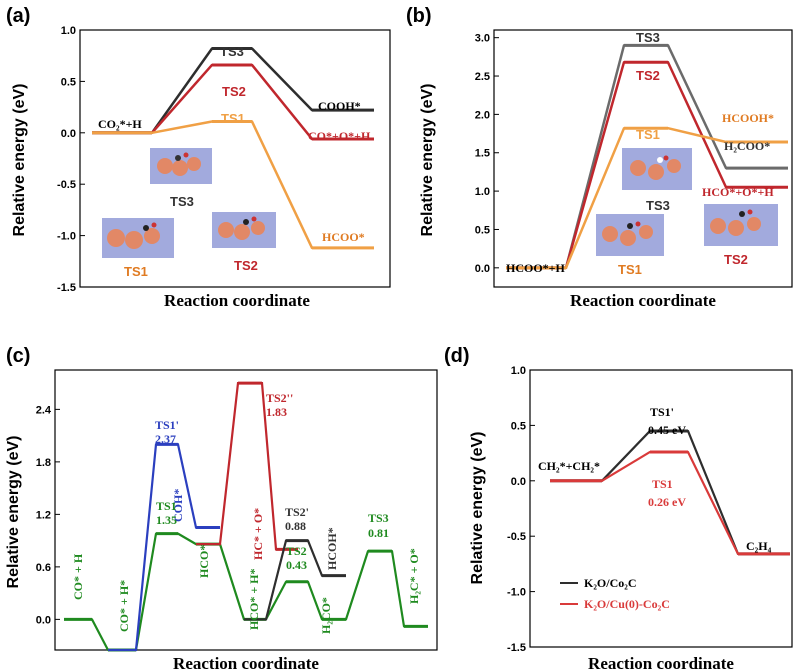 The image size is (800, 671). Describe the element at coordinates (166, 506) in the screenshot. I see `label-ts1: TS1` at that location.